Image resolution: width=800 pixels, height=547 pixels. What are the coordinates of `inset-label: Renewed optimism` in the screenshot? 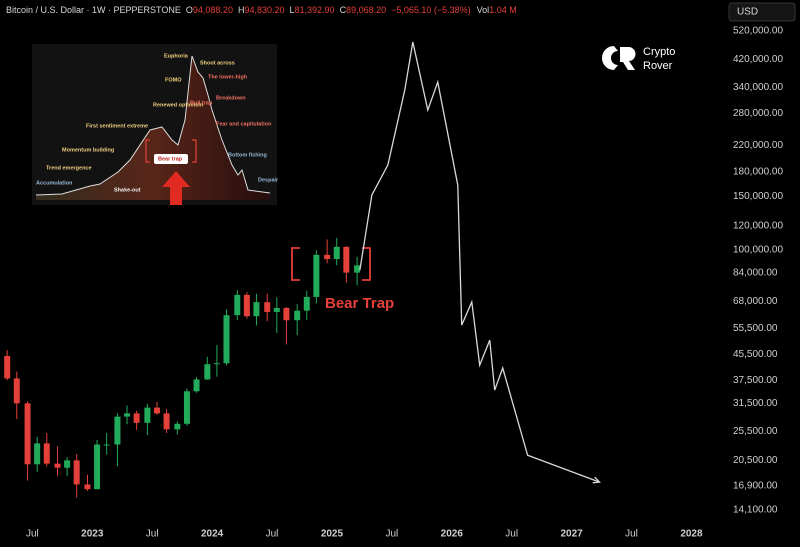 It's located at (178, 105).